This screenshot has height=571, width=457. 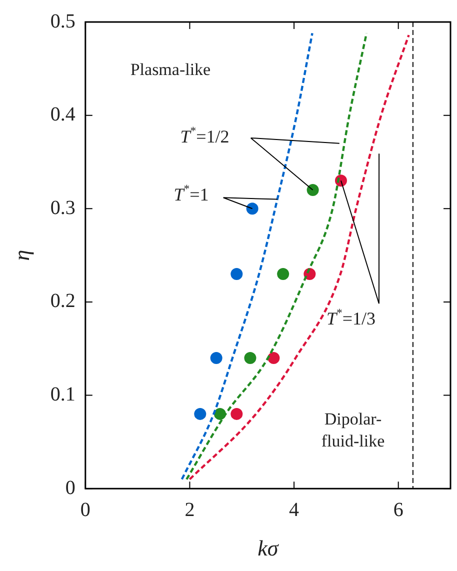 I want to click on annotation: Dipolar- fluid-like, so click(x=353, y=430).